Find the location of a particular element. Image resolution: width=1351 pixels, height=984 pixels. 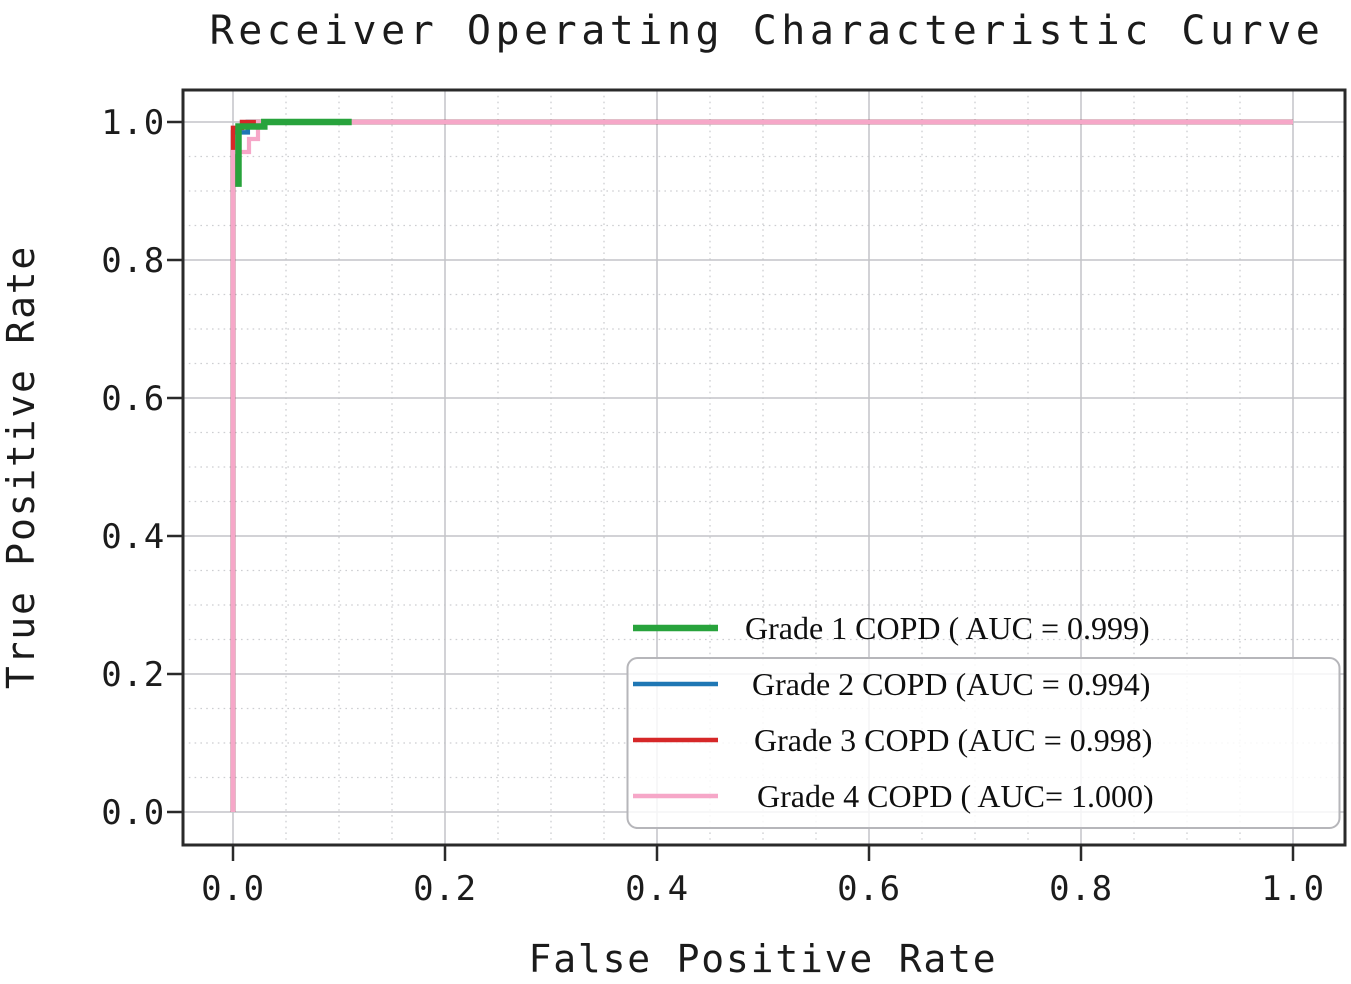

x-tick-label: 0.6 is located at coordinates (869, 889).